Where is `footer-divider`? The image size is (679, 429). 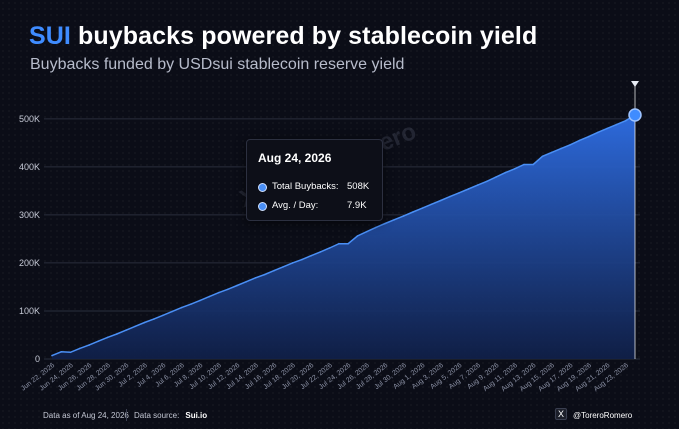 footer-divider is located at coordinates (126, 415).